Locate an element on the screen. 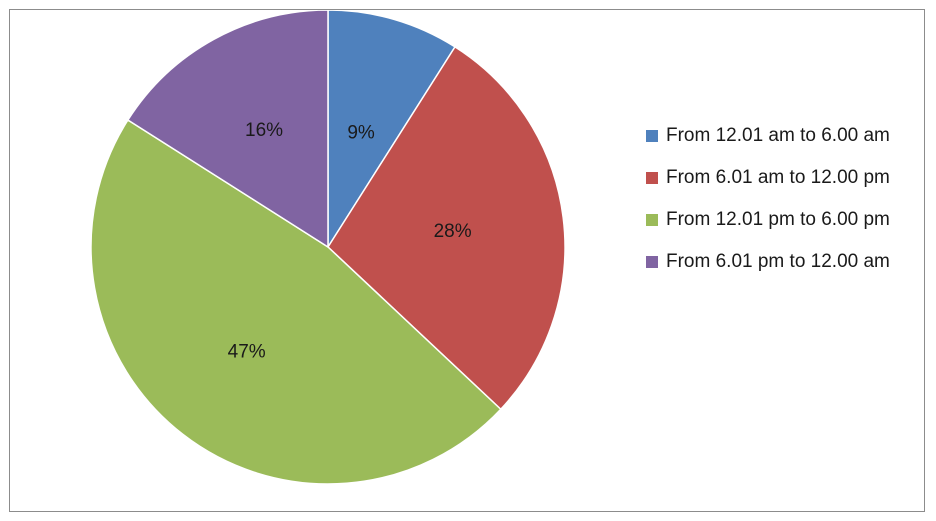 This screenshot has width=936, height=521. legend-item: From 12.01 am to 6.00 am is located at coordinates (781, 135).